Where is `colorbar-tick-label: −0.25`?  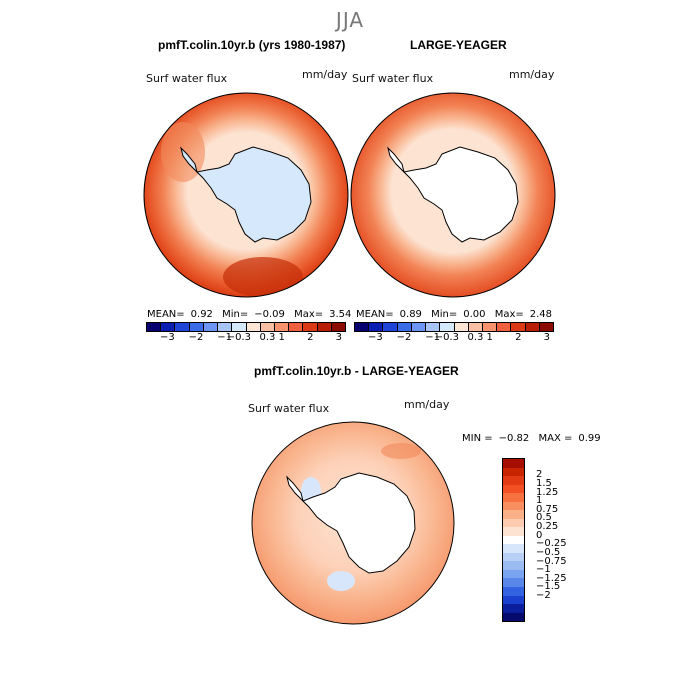
colorbar-tick-label: −0.25 is located at coordinates (551, 544).